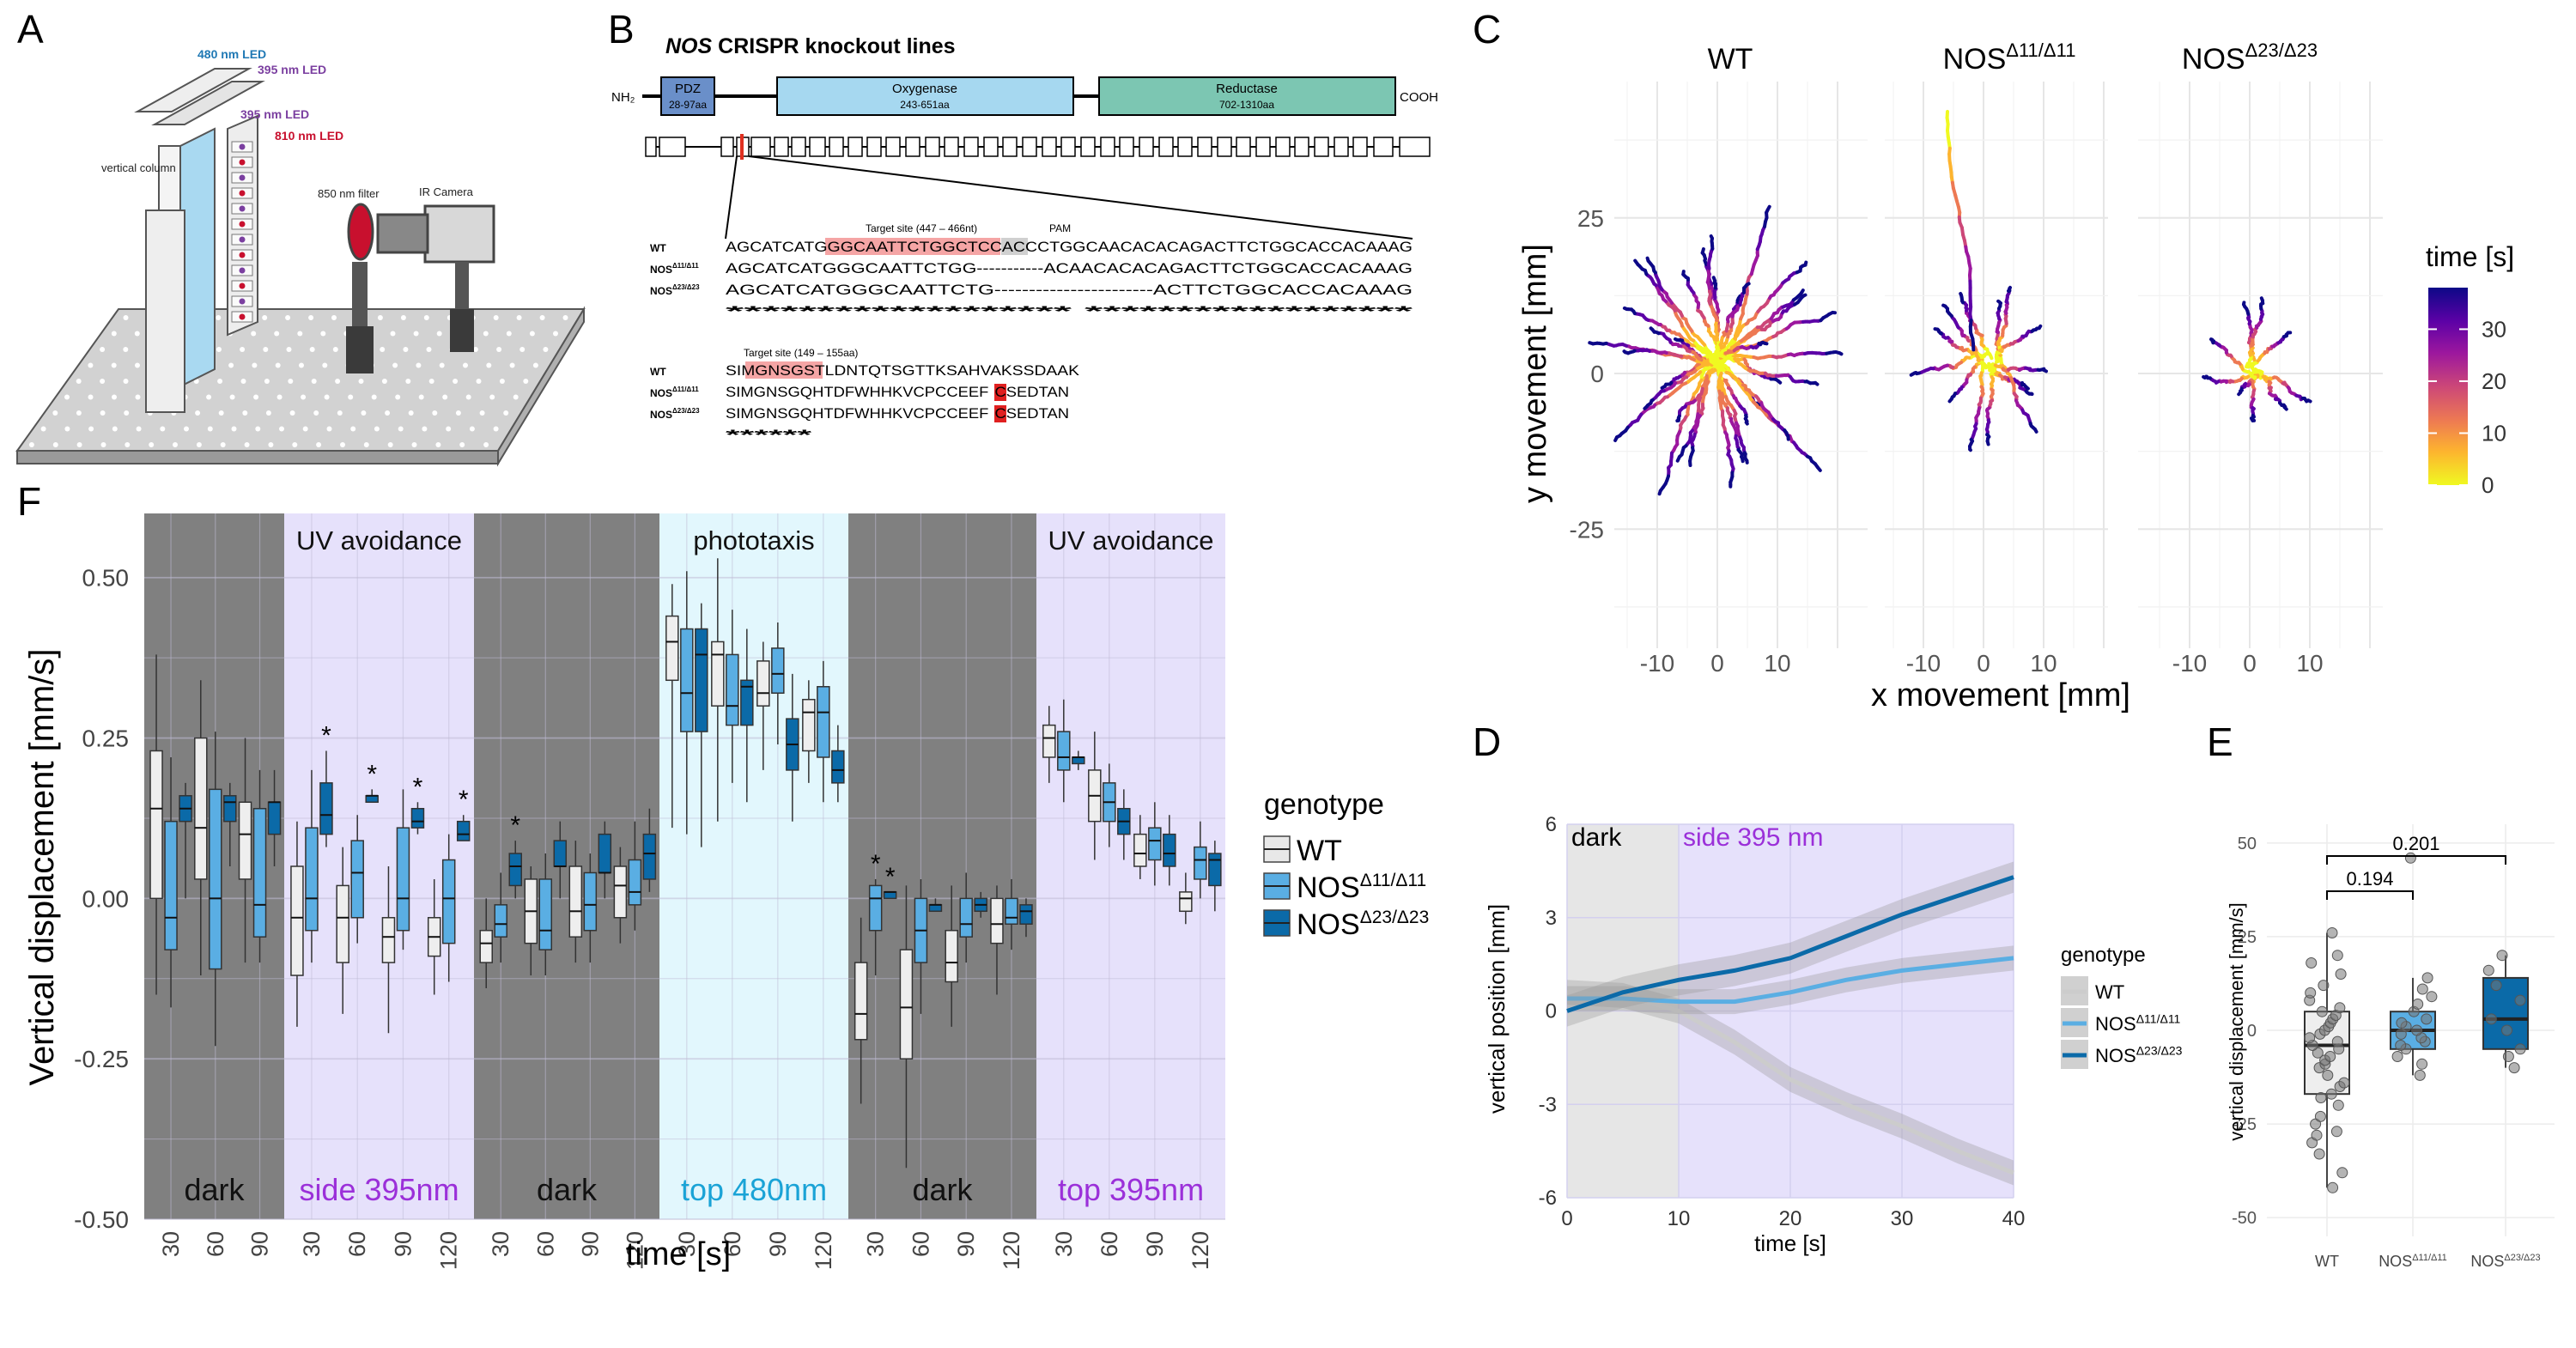 The image size is (2576, 1348). Describe the element at coordinates (621, 30) in the screenshot. I see `panel-letter-b: B` at that location.